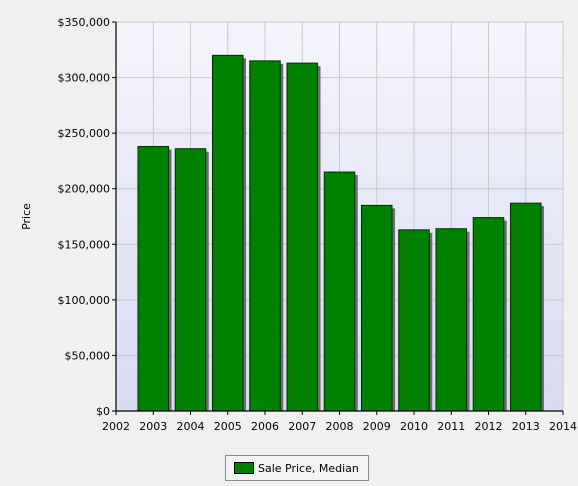  Describe the element at coordinates (84, 244) in the screenshot. I see `y-tick-label: $150,000` at that location.